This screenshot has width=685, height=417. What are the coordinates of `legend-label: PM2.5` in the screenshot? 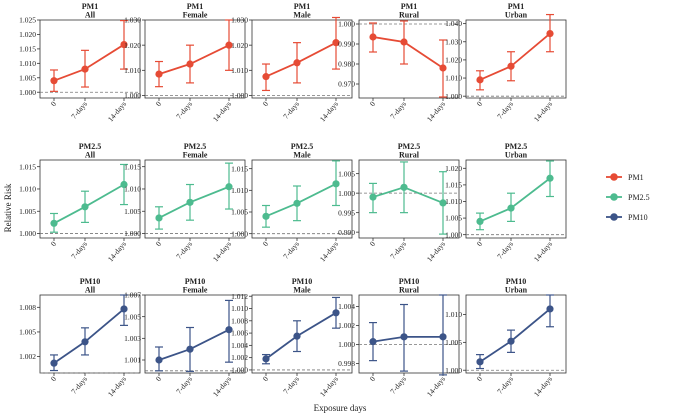 It's located at (639, 197).